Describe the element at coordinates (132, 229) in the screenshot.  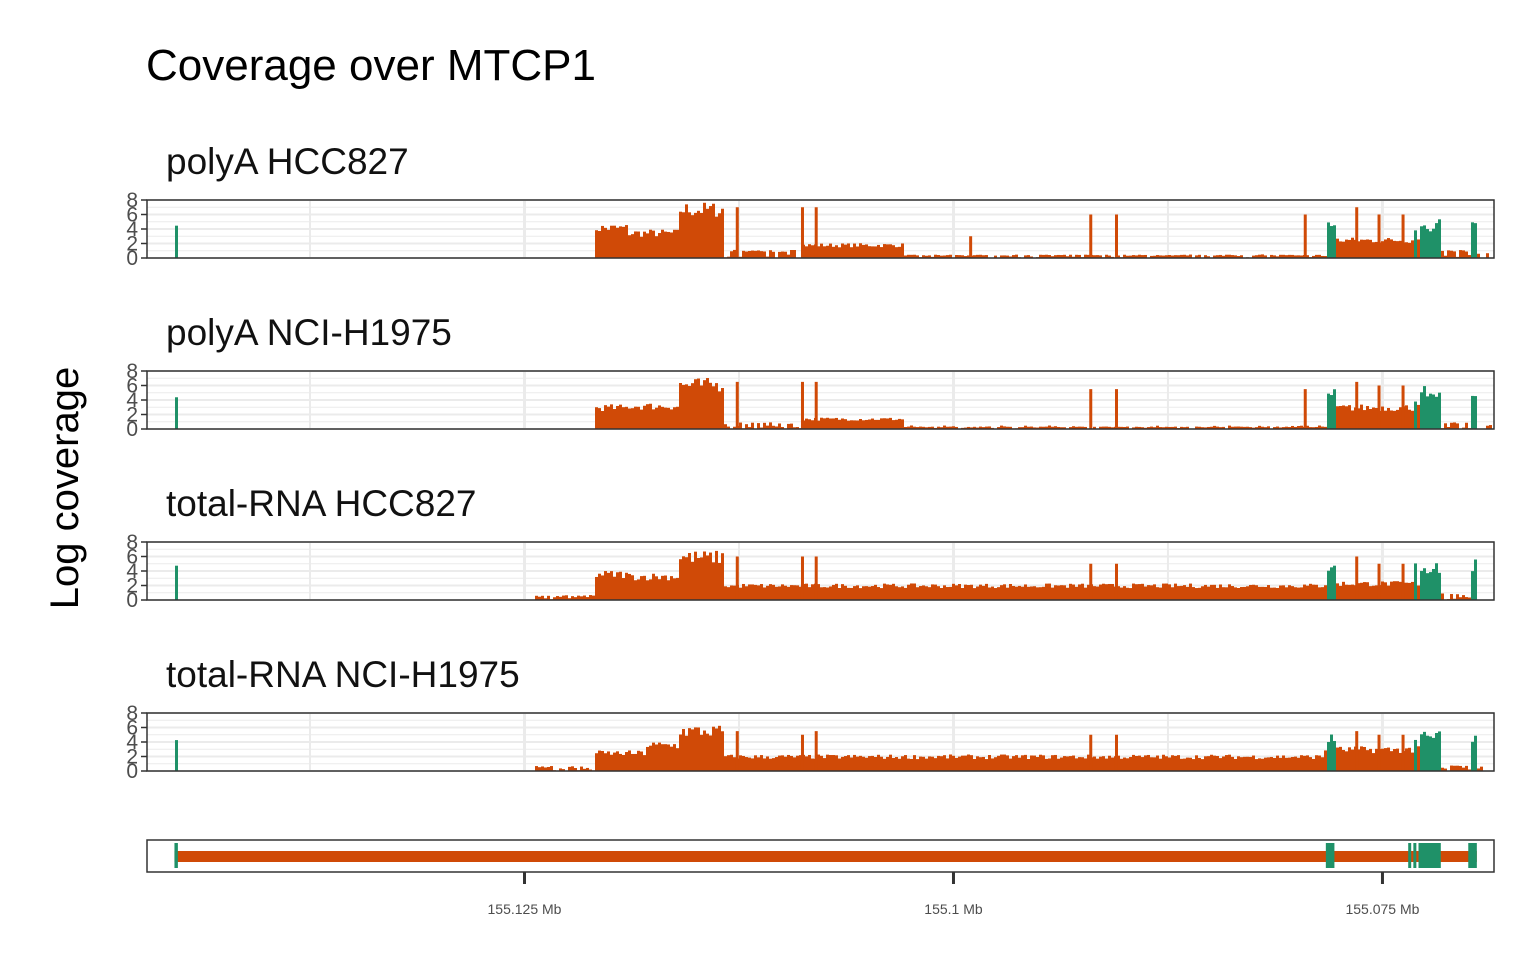
I see `y-tick-label: 4` at that location.